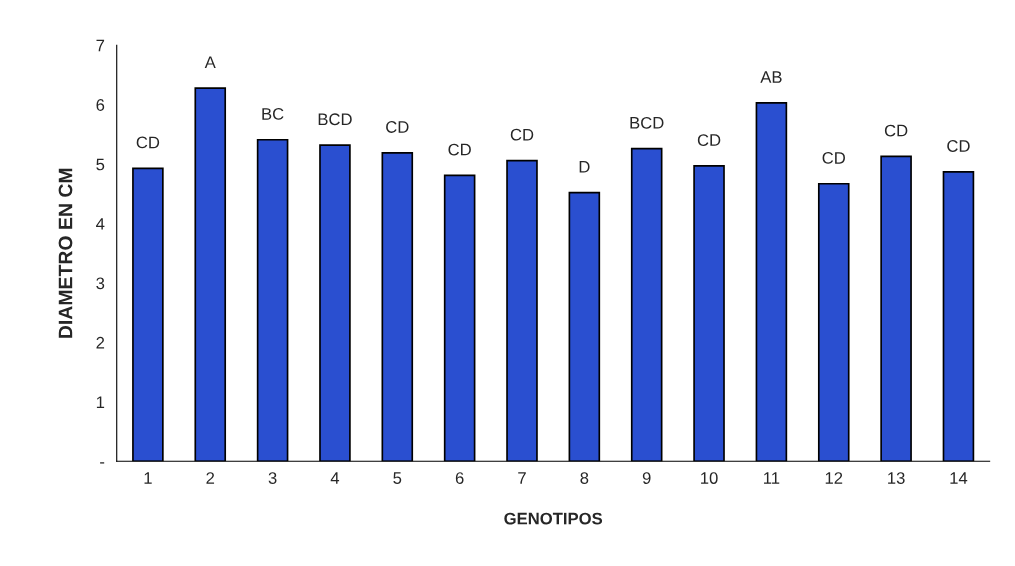 The image size is (1015, 566). Describe the element at coordinates (102, 463) in the screenshot. I see `y-tick-label: -` at that location.